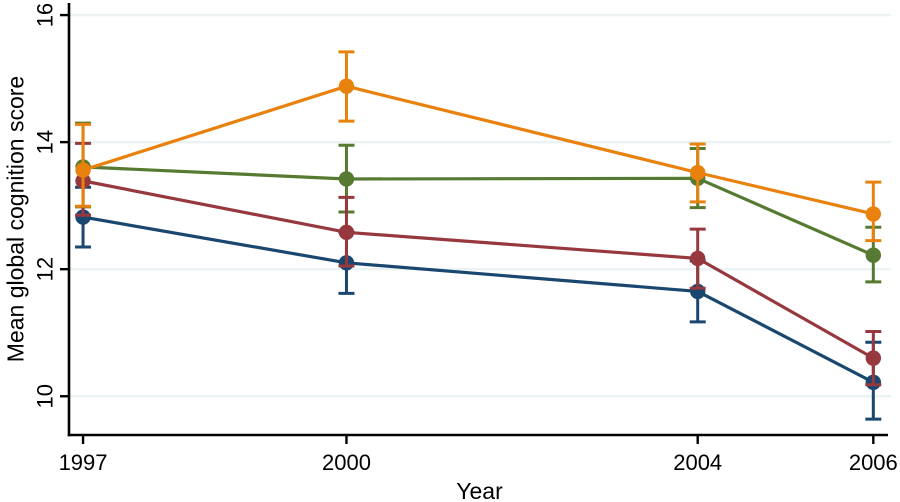 Image resolution: width=900 pixels, height=502 pixels. I want to click on x-tick-label: 2000, so click(346, 462).